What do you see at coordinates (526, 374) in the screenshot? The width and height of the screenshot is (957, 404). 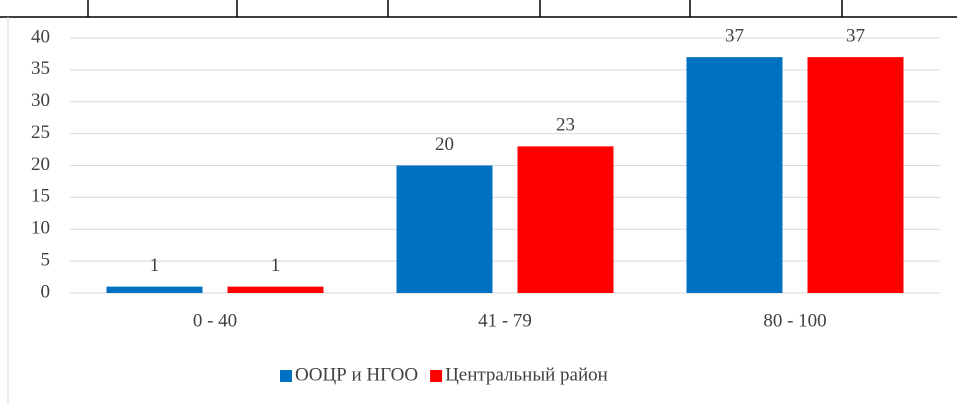 I see `legend-label: Центральный район` at bounding box center [526, 374].